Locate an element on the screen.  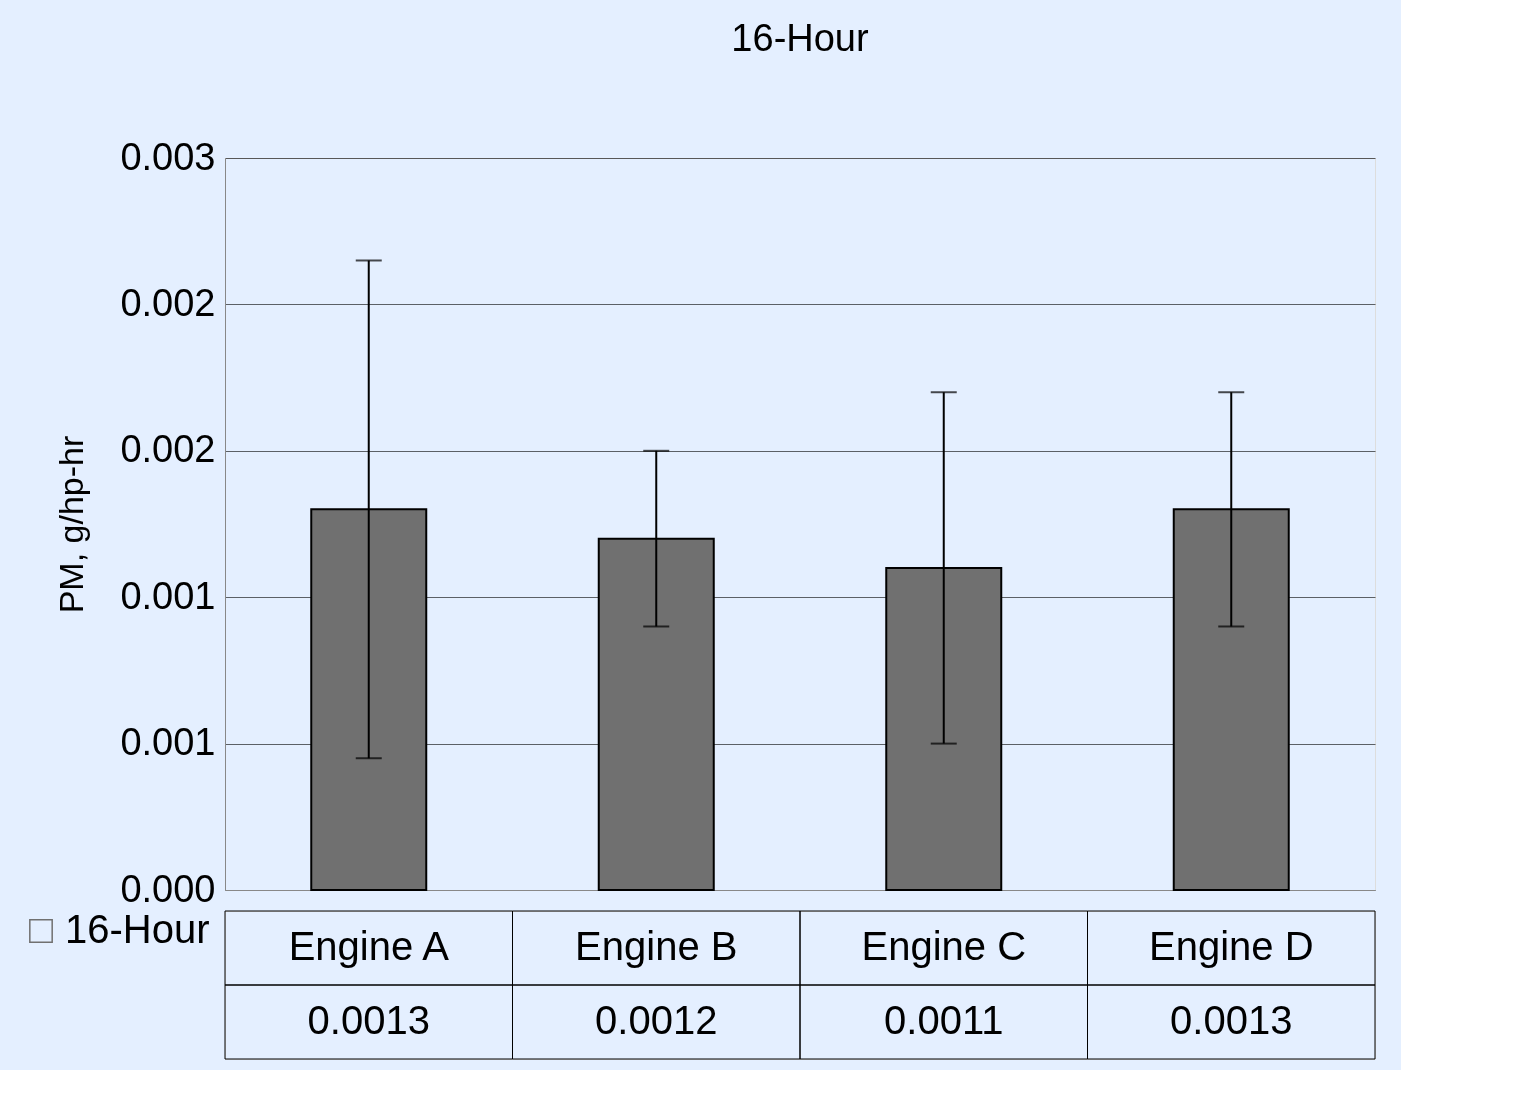
y-tick-label: 0.000 is located at coordinates (168, 888).